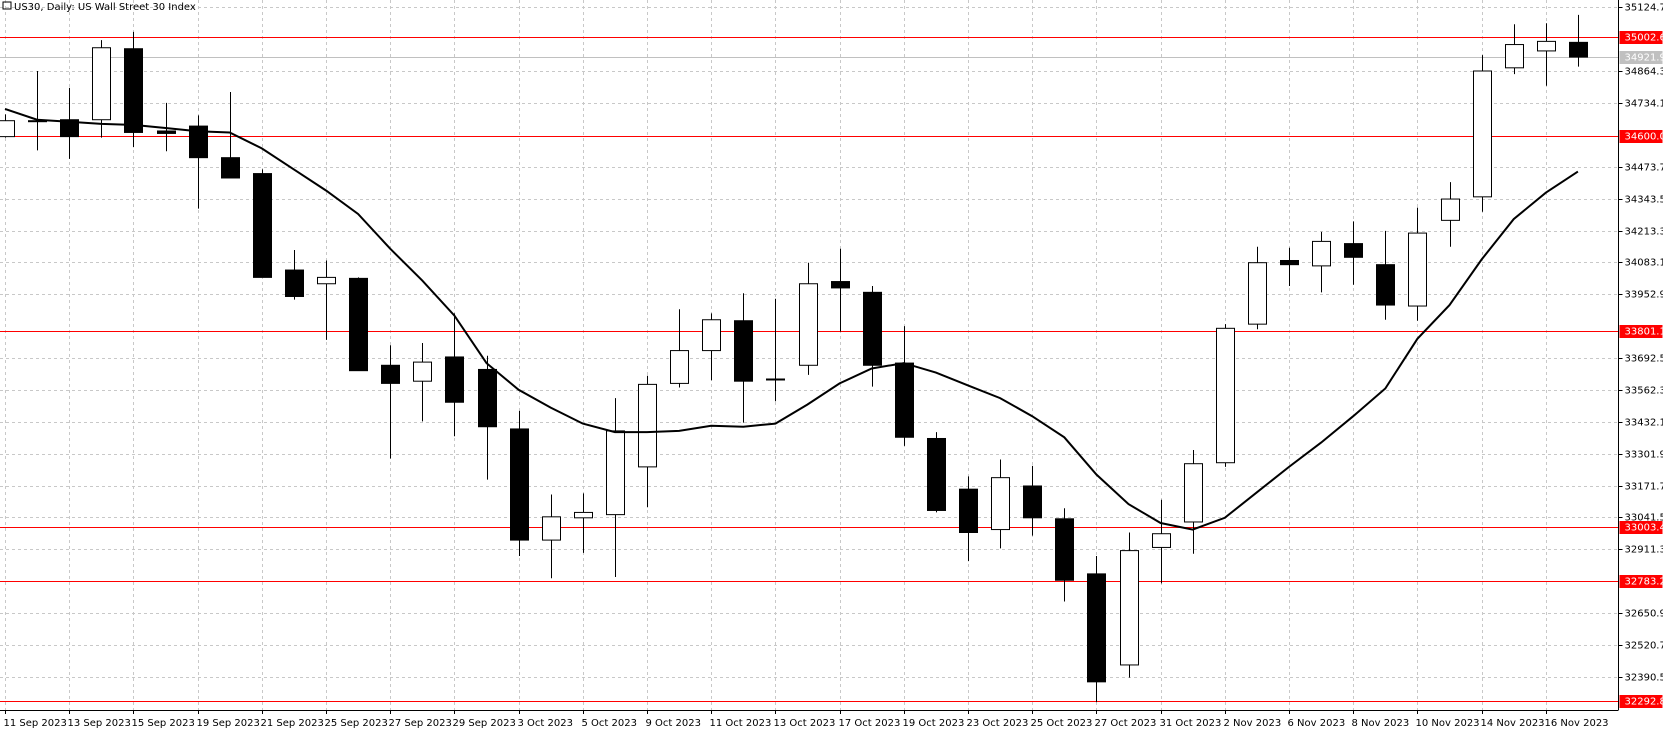 The width and height of the screenshot is (1663, 736). I want to click on y-tick-label: 34083.1, so click(1644, 263).